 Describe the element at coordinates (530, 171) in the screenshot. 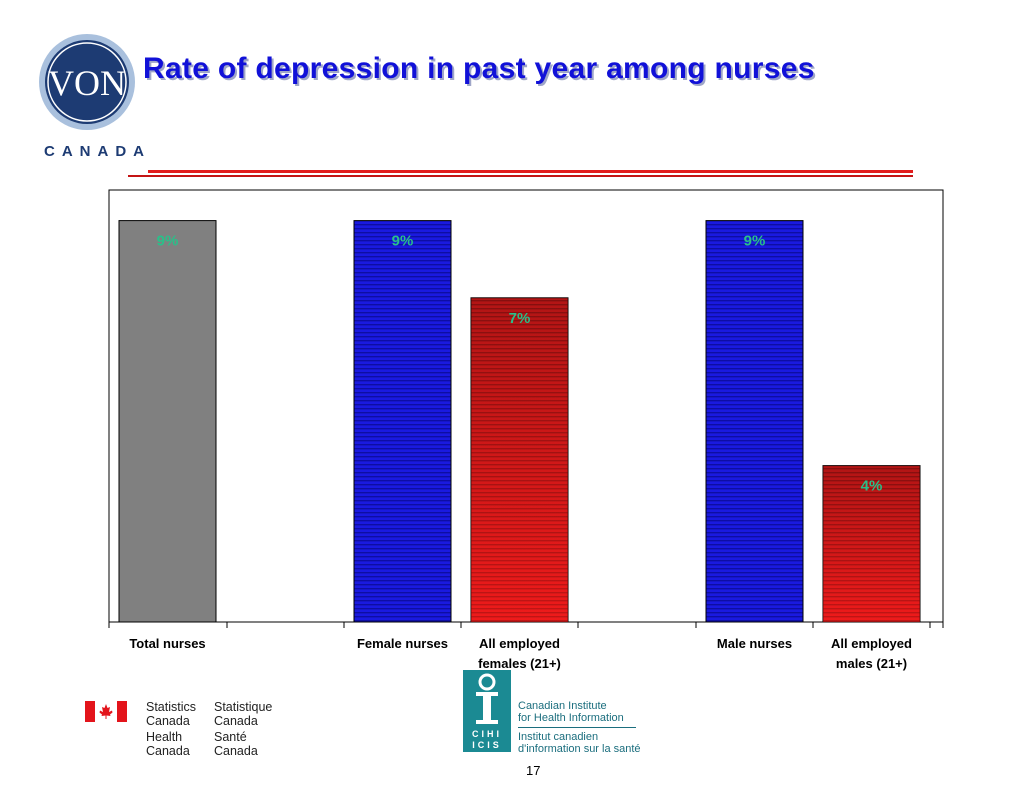

I see `title-rule` at that location.